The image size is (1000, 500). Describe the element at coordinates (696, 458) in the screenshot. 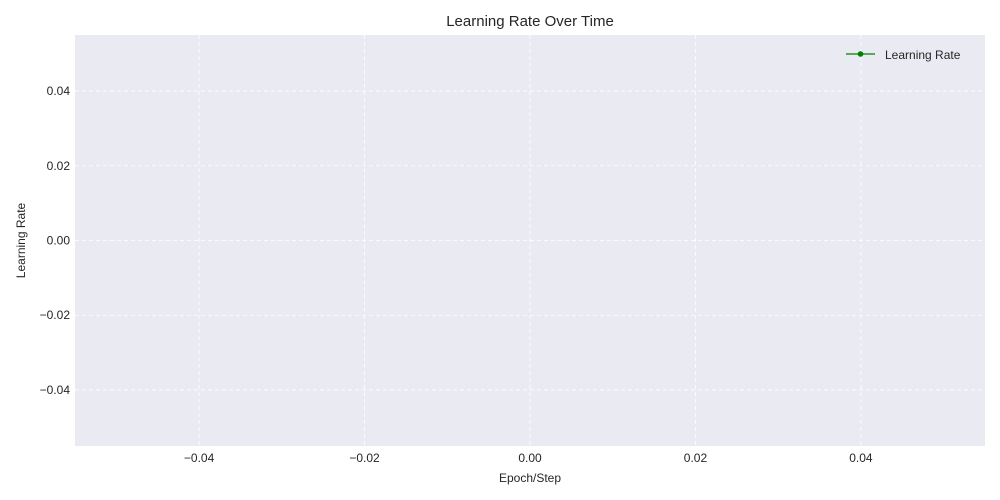

I see `x-tick-label: 0.02` at that location.